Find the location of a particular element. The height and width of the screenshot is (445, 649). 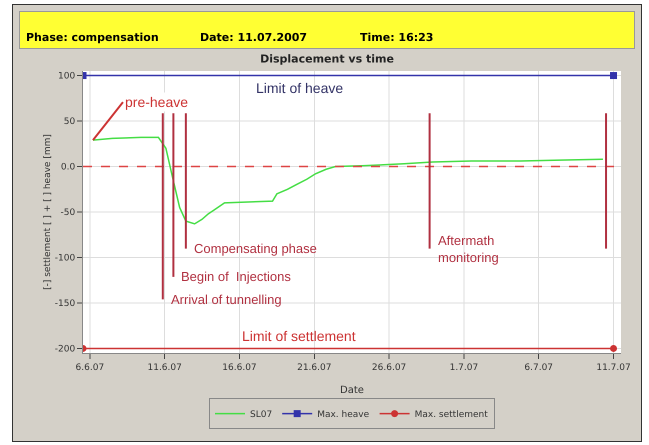

text: Phase: compensation is located at coordinates (92, 37).